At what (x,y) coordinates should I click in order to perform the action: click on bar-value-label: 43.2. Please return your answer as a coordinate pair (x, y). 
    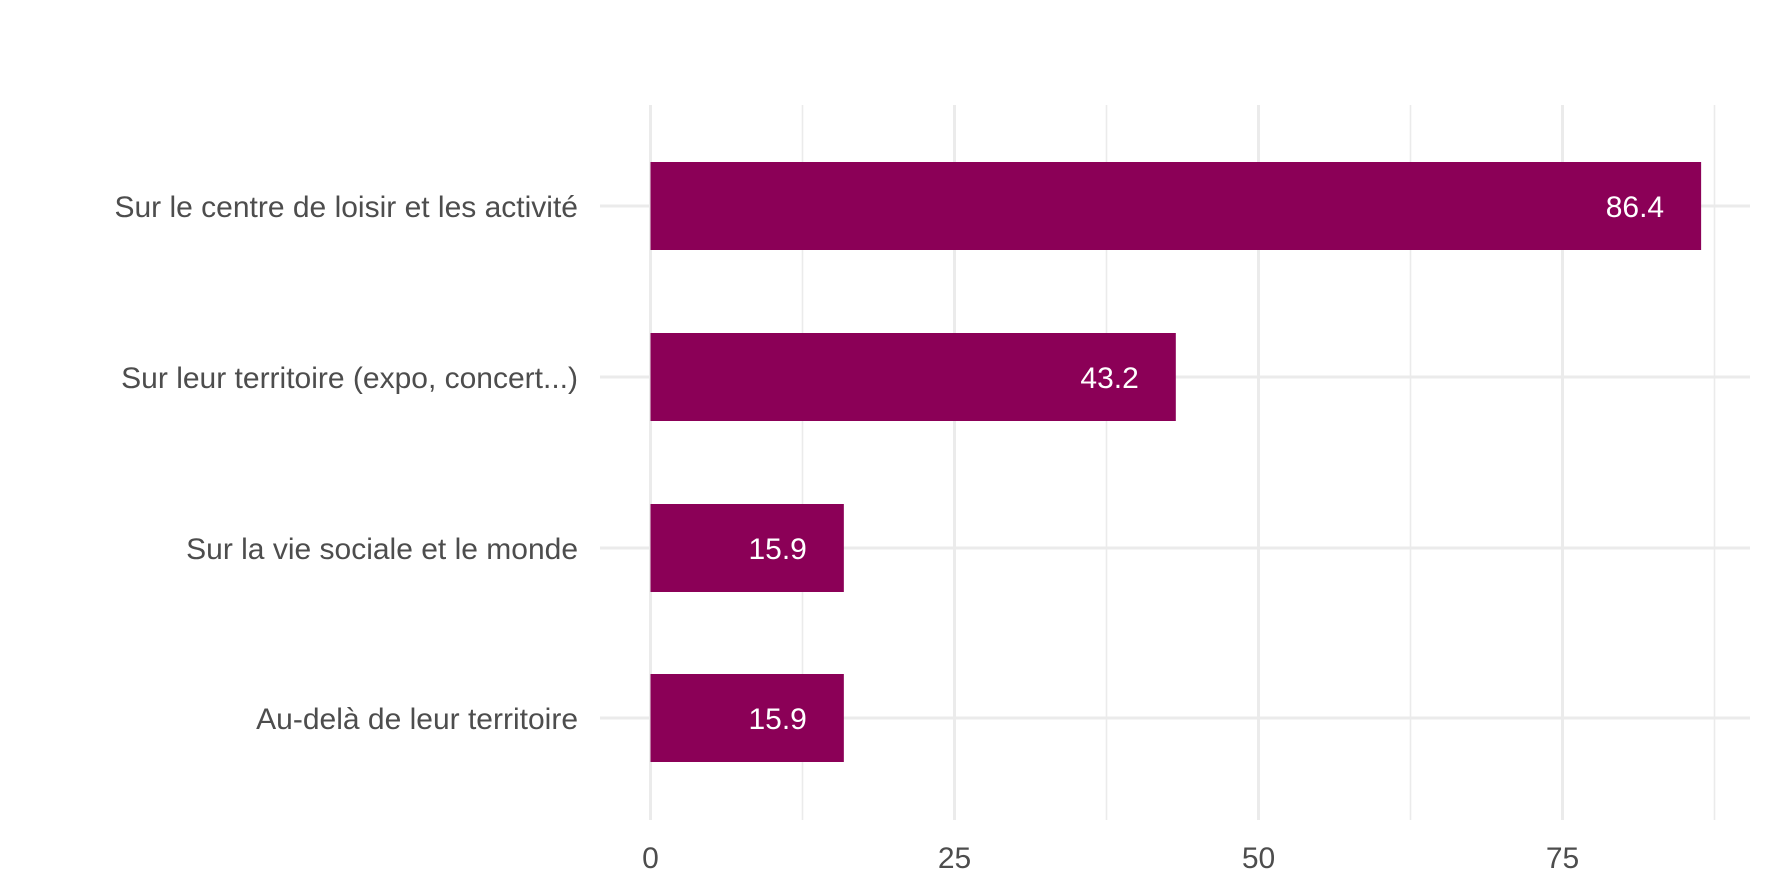
    Looking at the image, I should click on (1109, 378).